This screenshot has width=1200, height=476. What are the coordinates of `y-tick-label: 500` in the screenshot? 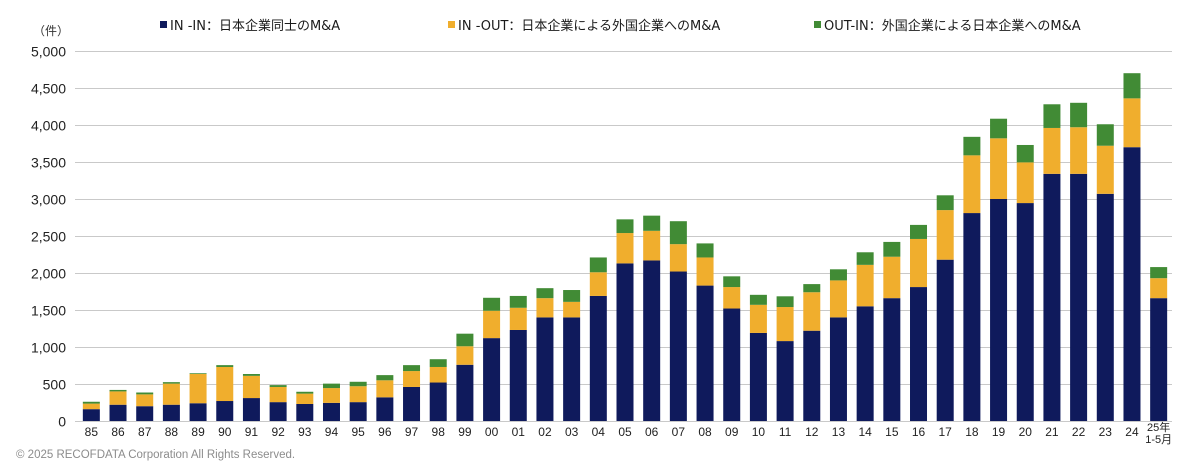 It's located at (55, 385).